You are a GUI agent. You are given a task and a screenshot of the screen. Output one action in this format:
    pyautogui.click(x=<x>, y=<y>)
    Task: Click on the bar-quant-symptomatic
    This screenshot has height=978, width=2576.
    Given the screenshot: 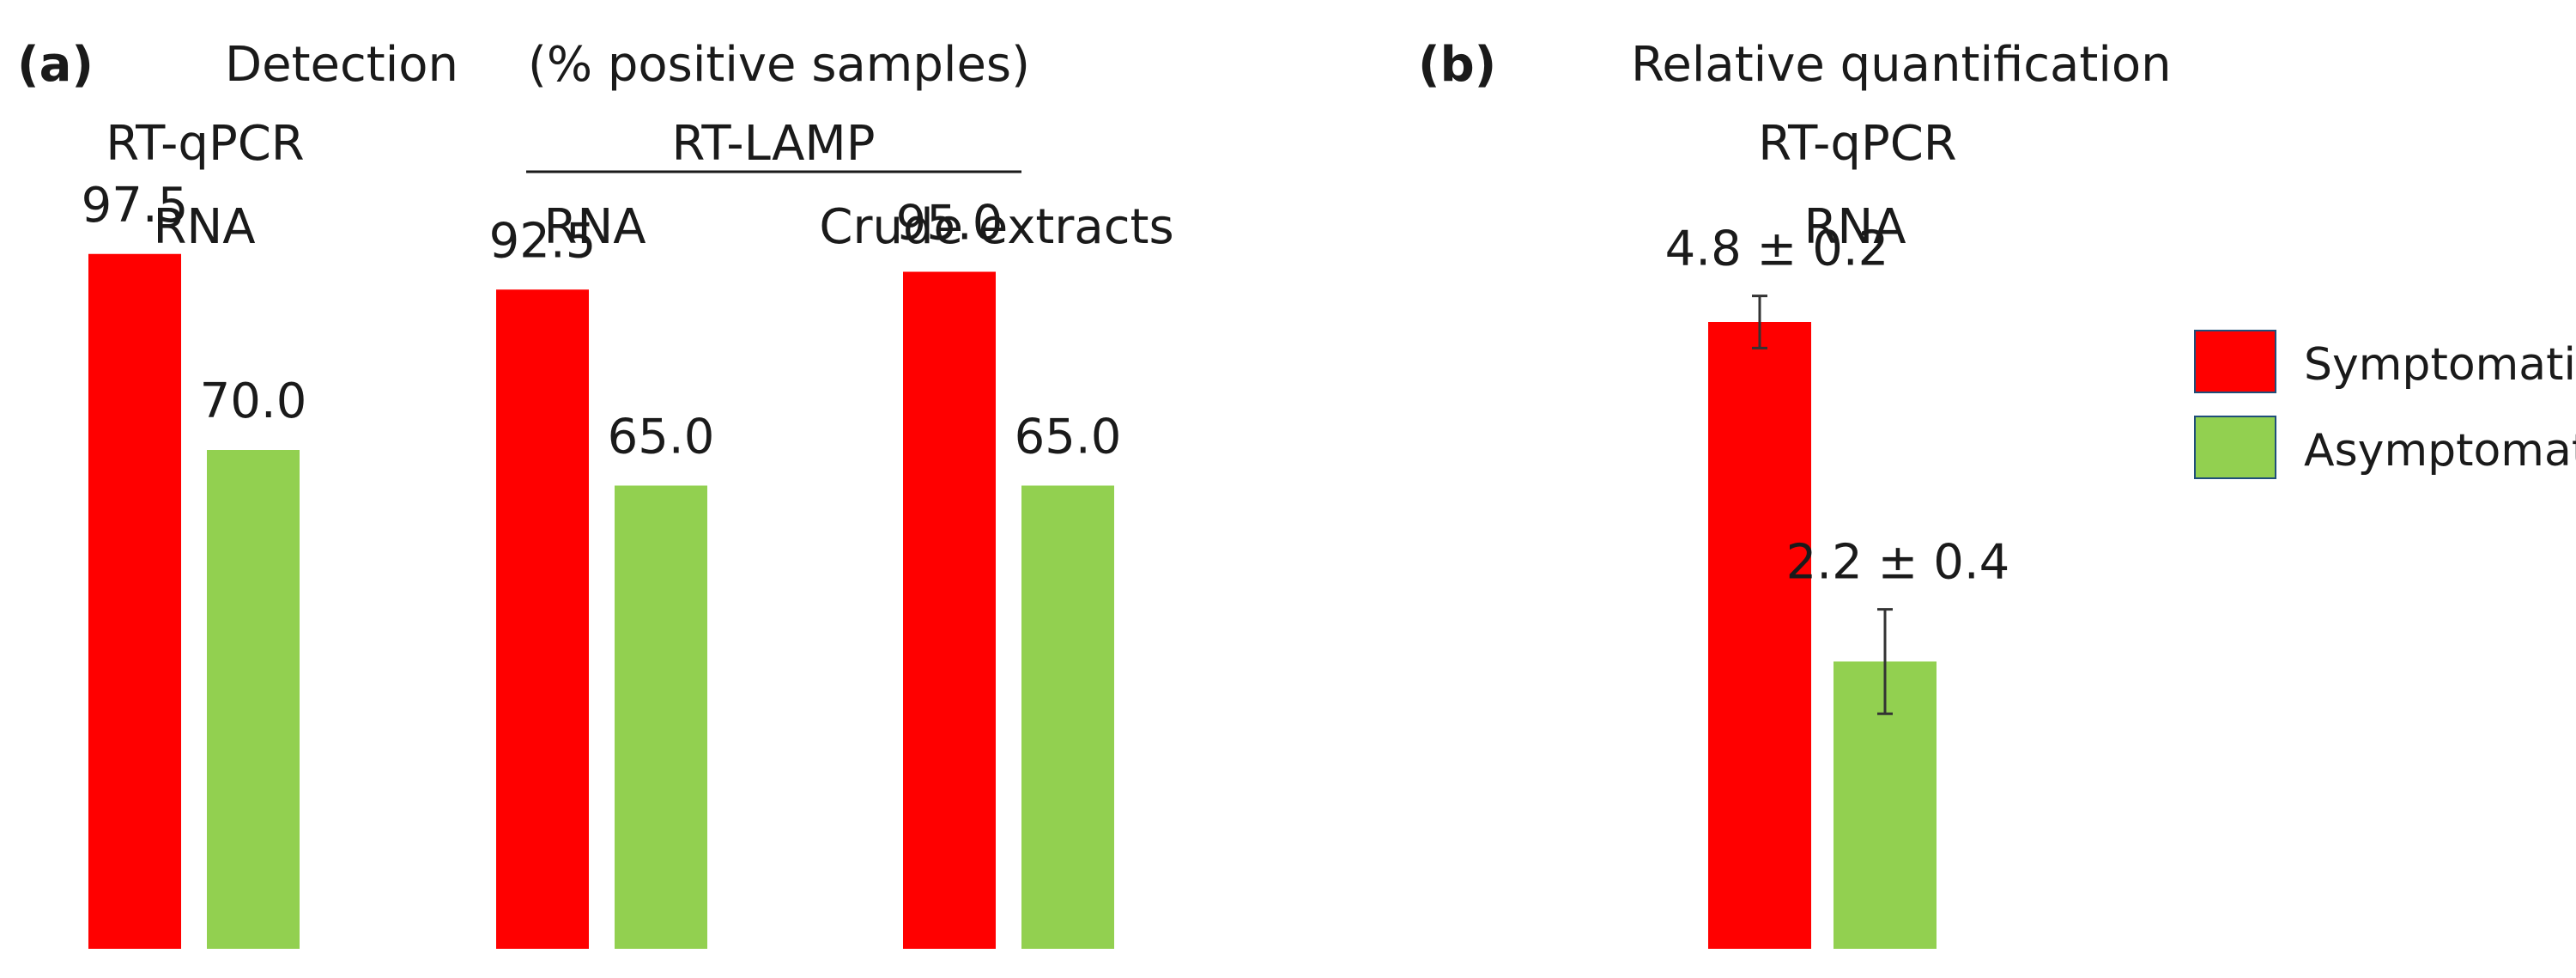 What is the action you would take?
    pyautogui.click(x=1759, y=635)
    